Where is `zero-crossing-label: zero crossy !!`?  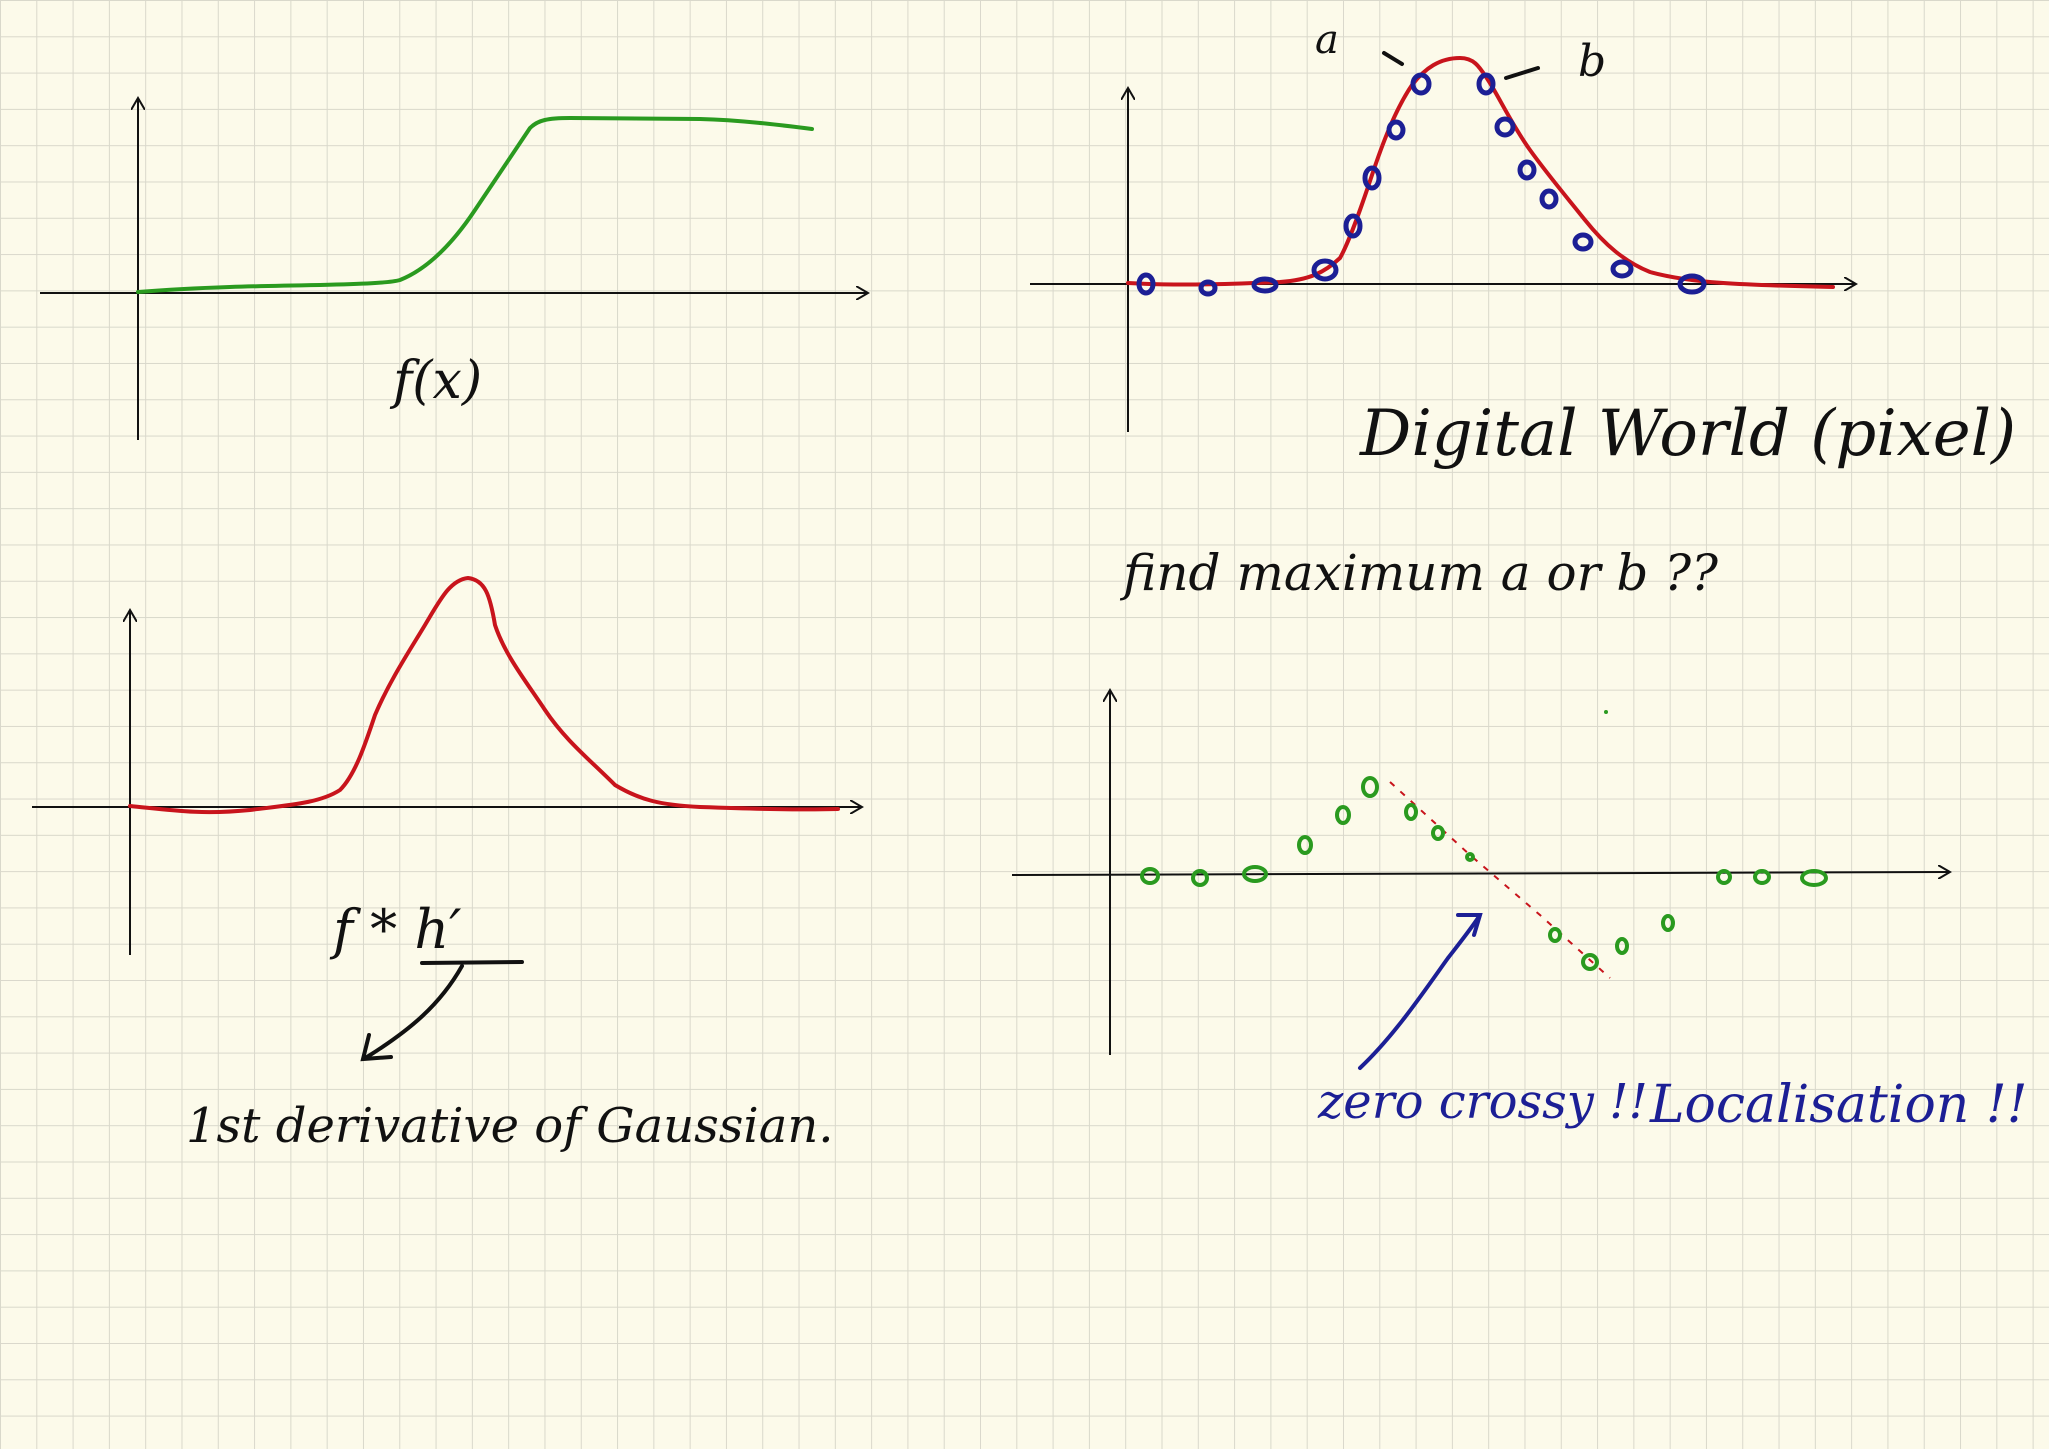 zero-crossing-label: zero crossy !! is located at coordinates (1482, 1102).